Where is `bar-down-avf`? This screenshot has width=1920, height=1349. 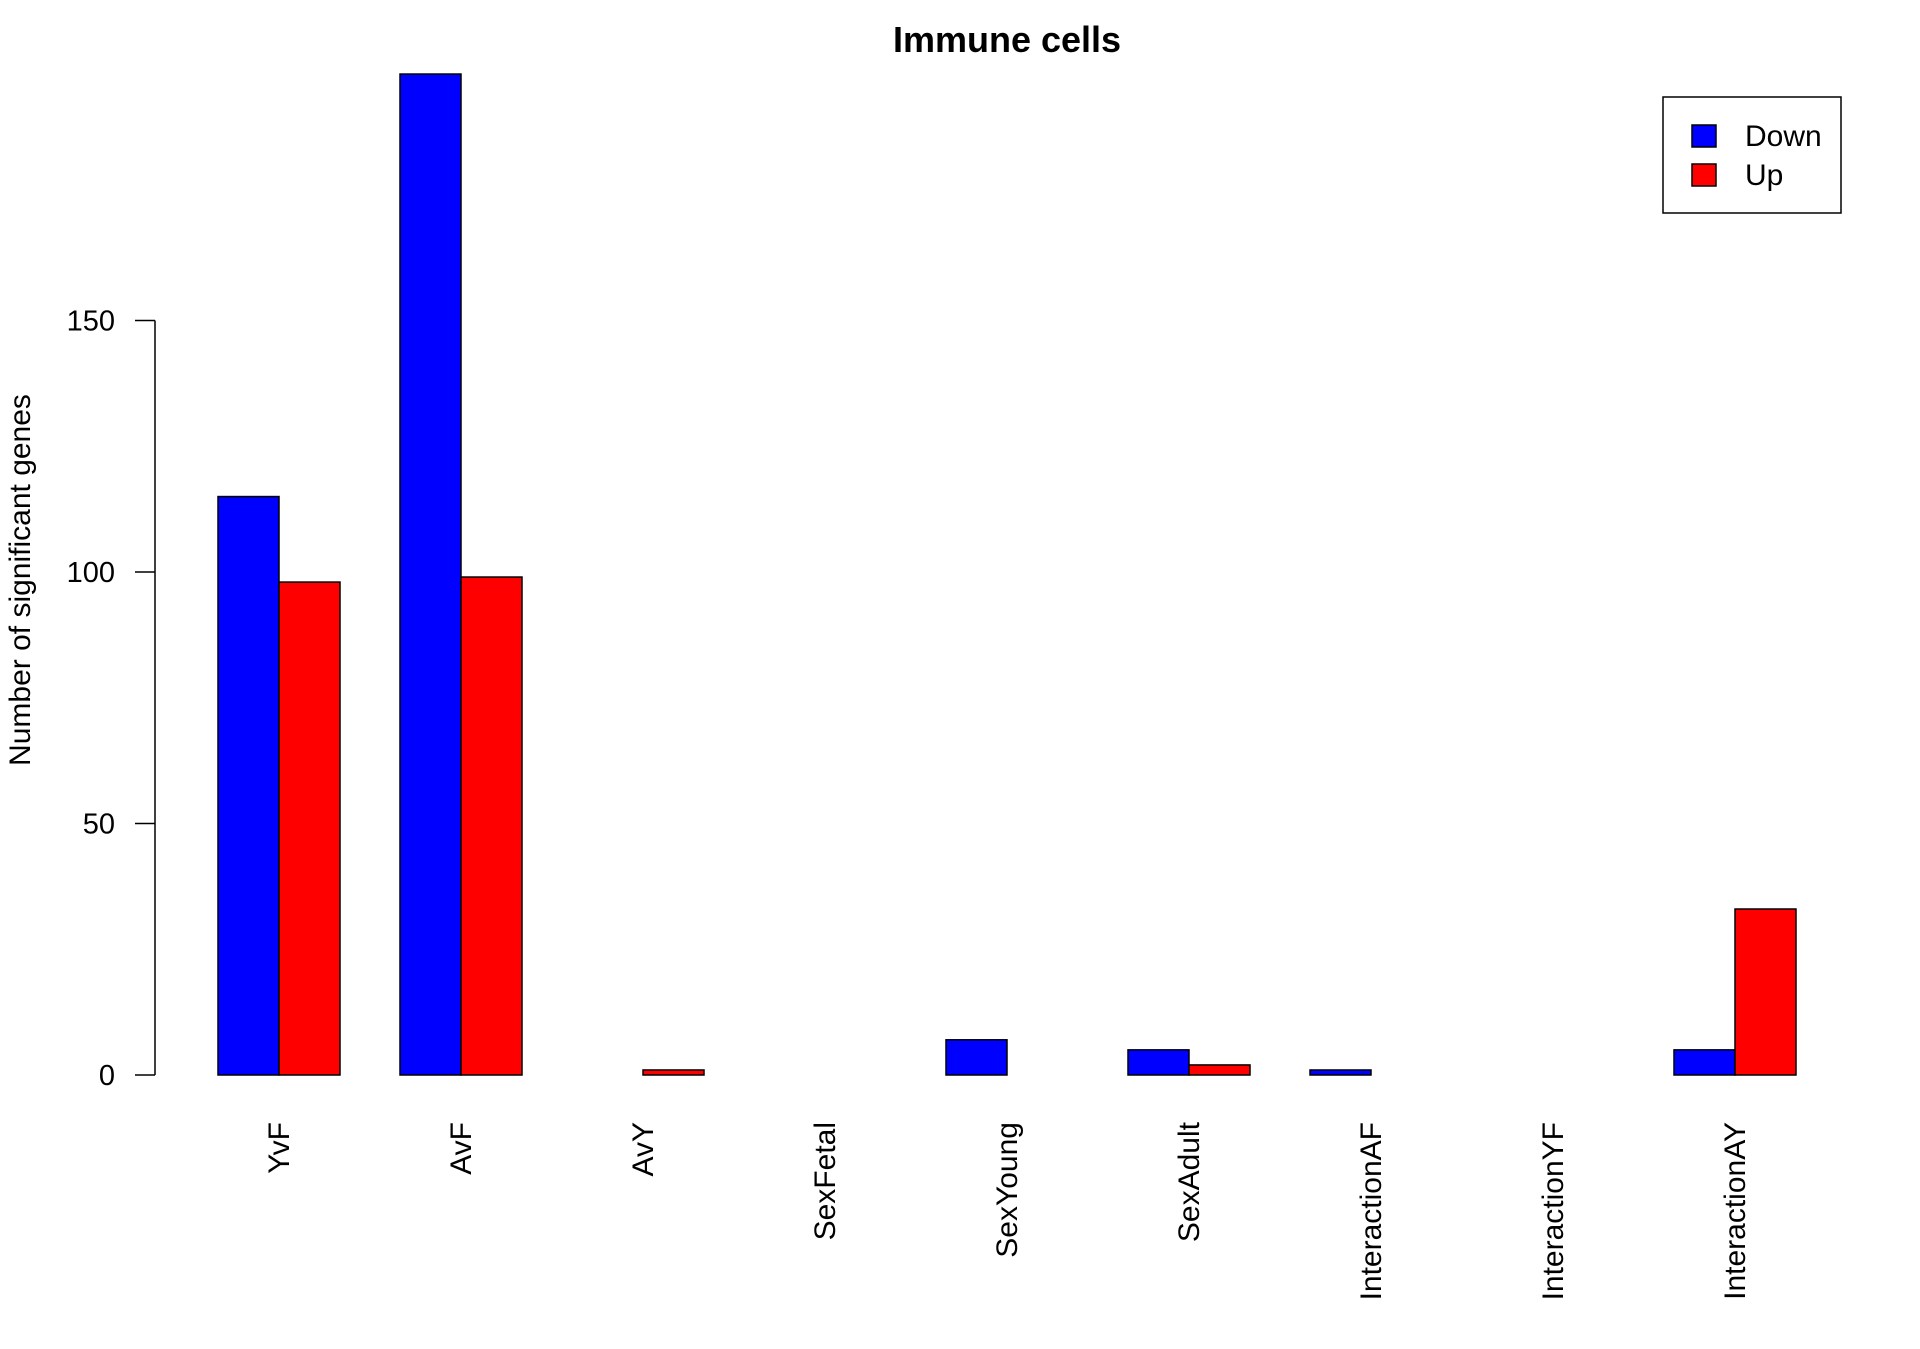 bar-down-avf is located at coordinates (430, 574).